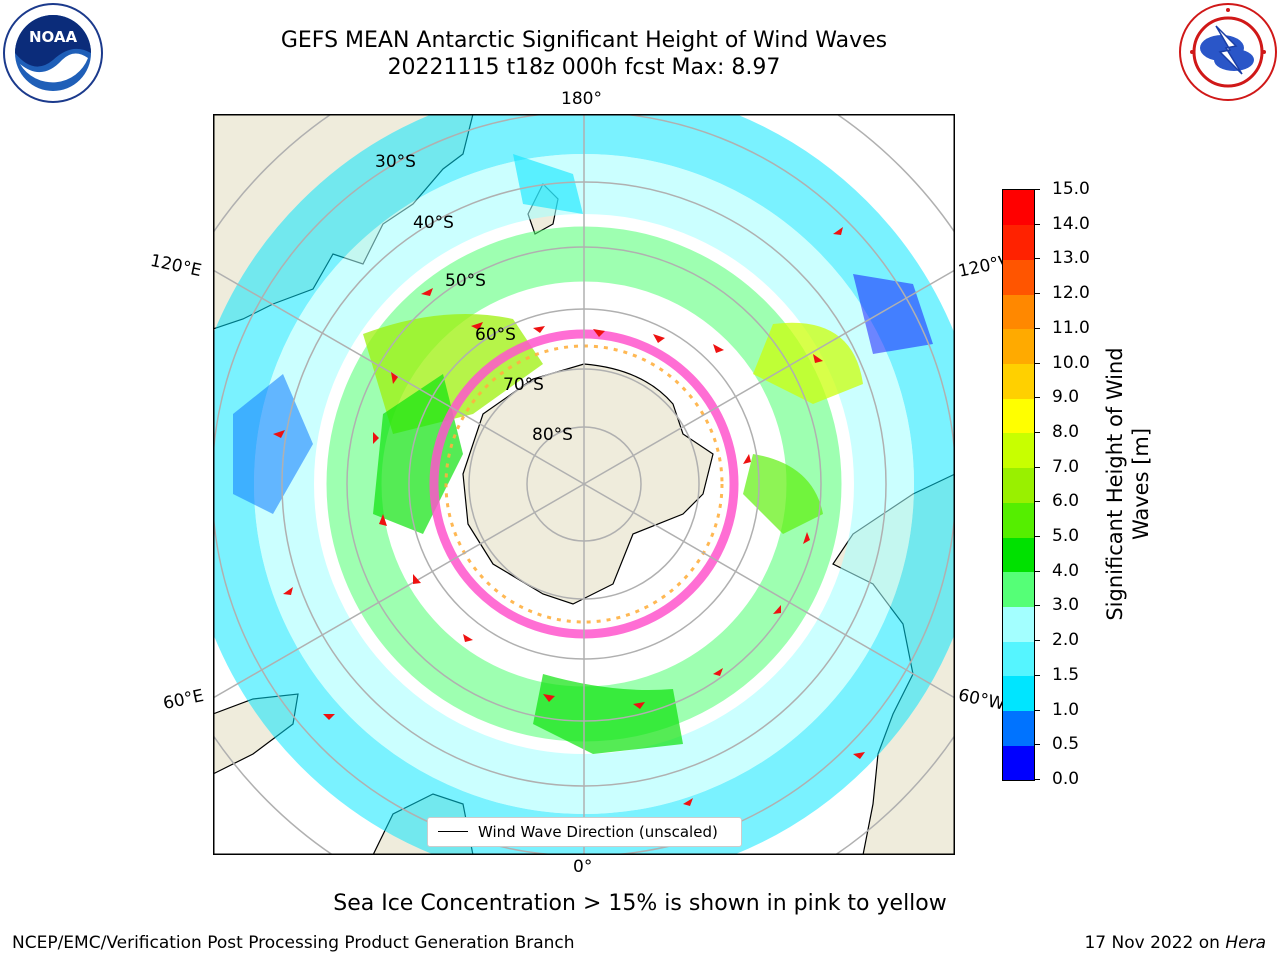  I want to click on colorbar-tick-label: 0.5, so click(1066, 744).